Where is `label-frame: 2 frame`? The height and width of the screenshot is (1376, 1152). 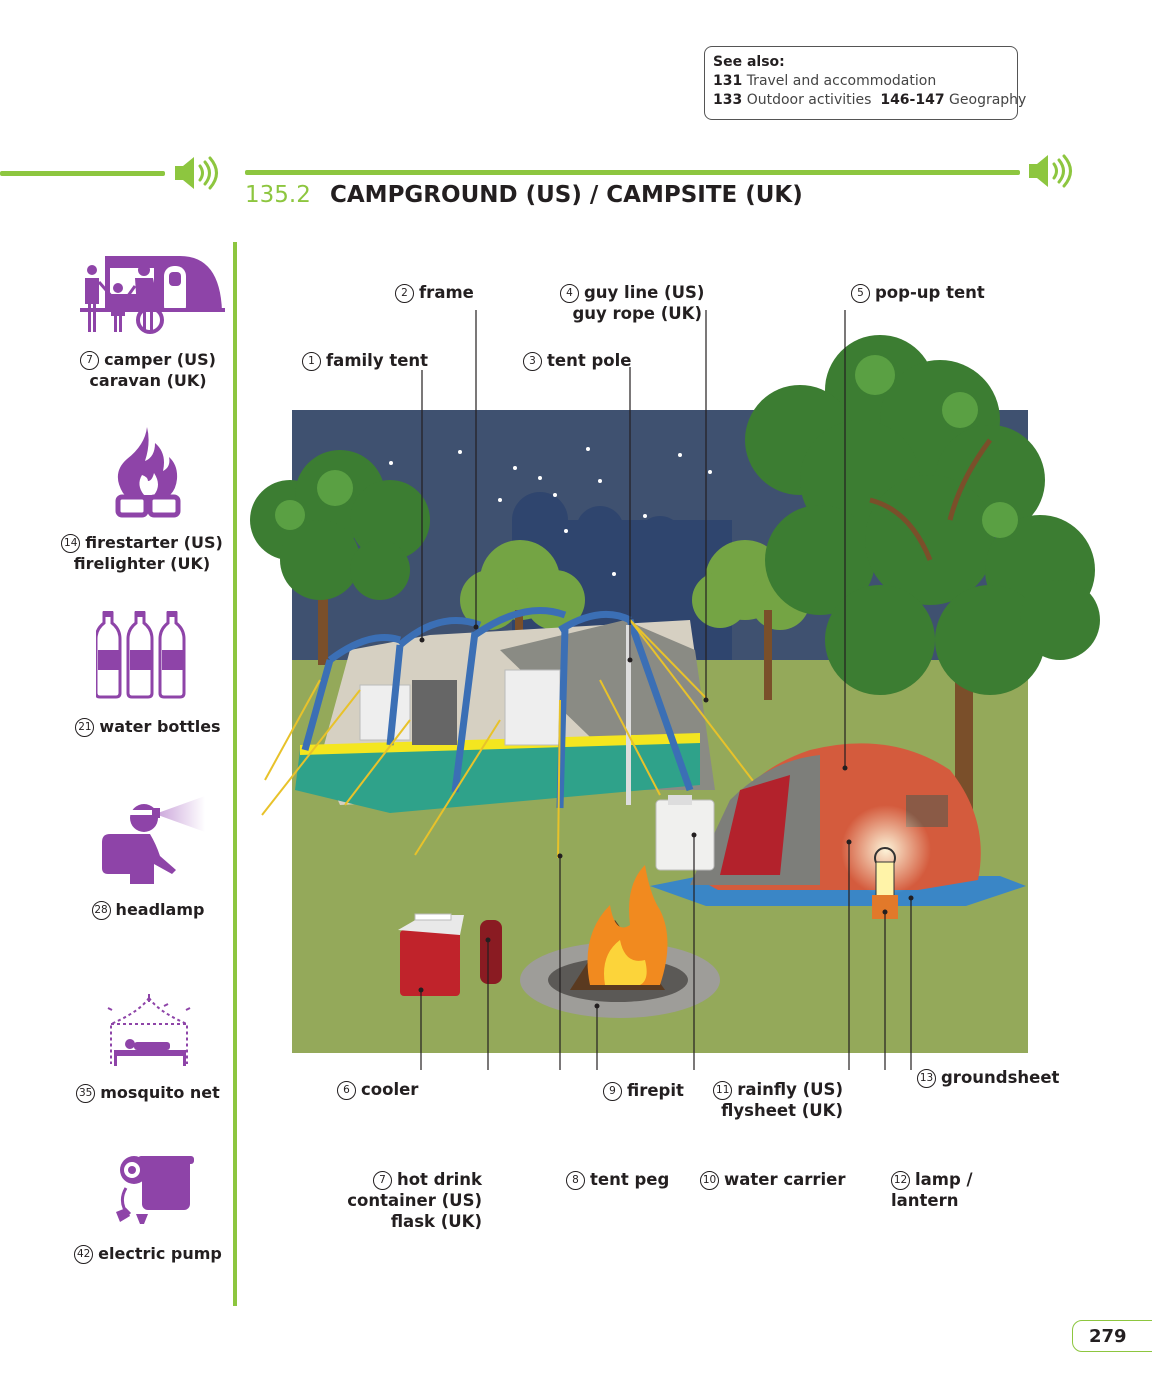 label-frame: 2 frame is located at coordinates (434, 292).